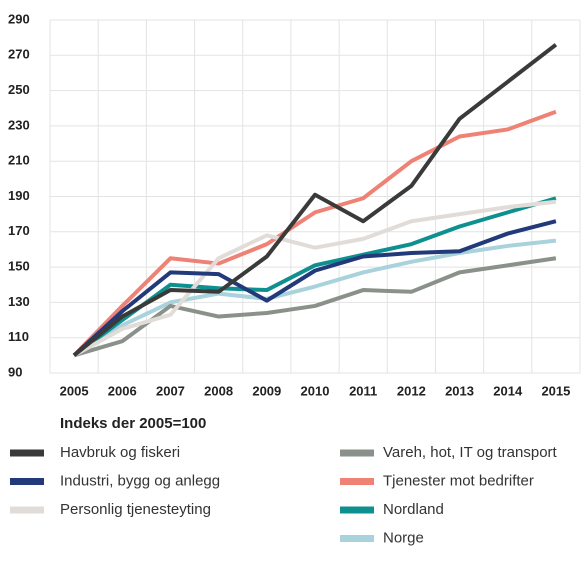  What do you see at coordinates (19, 301) in the screenshot?
I see `y-tick-label: 130` at bounding box center [19, 301].